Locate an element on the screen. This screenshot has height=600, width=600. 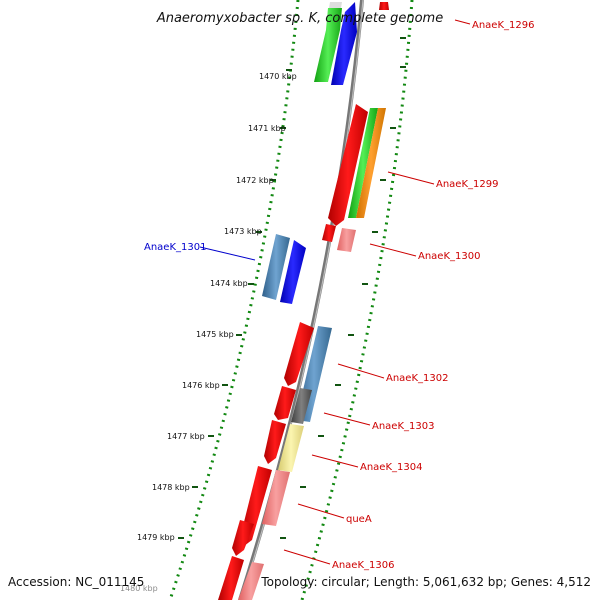
label-anaek-1304: AnaeK_1304 is located at coordinates (391, 467).